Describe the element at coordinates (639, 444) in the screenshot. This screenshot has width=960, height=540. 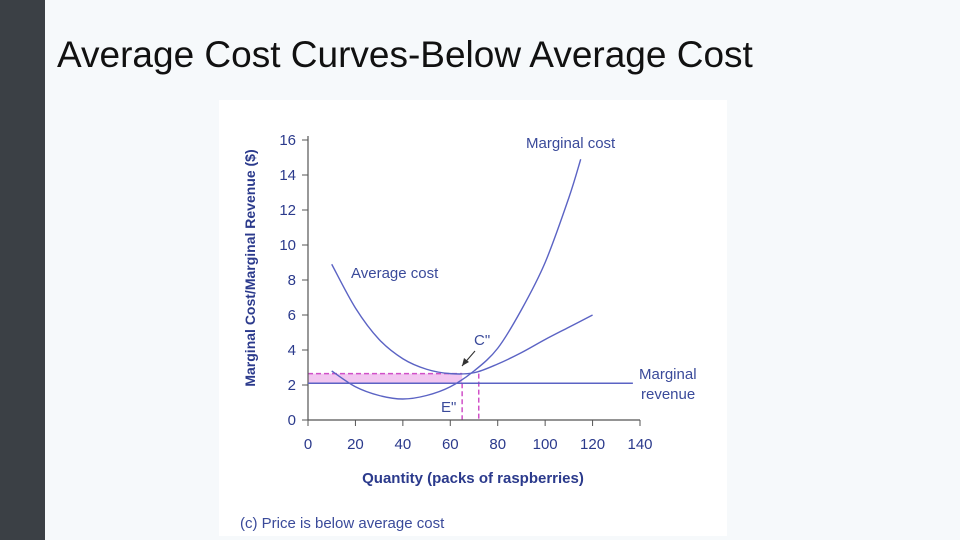
I see `x-tick-label: 140` at that location.